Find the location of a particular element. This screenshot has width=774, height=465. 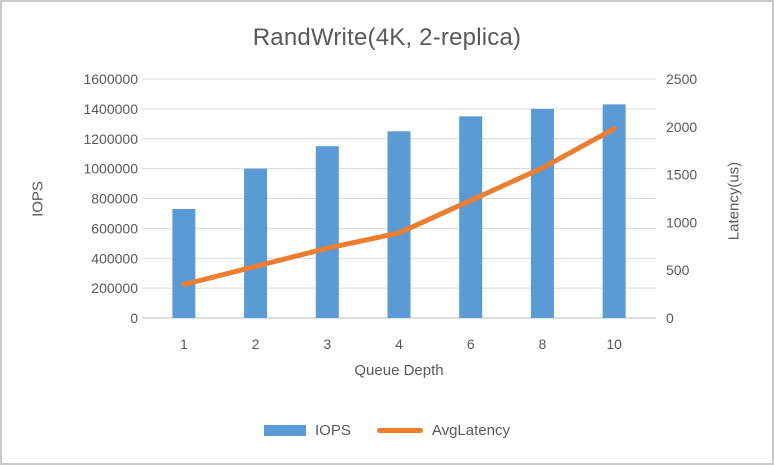

x-tick-label: 6 is located at coordinates (471, 344).